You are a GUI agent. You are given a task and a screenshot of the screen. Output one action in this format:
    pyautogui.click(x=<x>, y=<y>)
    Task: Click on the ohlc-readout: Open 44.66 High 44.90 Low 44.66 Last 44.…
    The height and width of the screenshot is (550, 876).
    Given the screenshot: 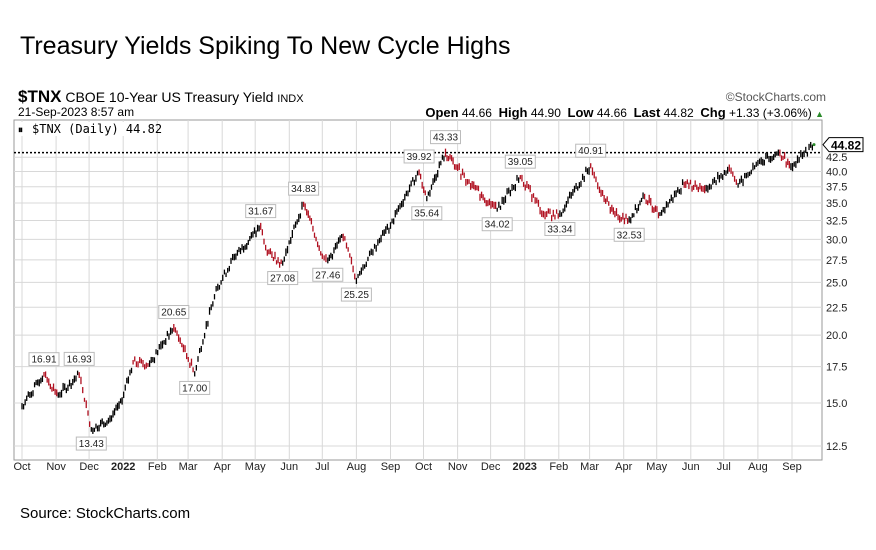 What is the action you would take?
    pyautogui.click(x=624, y=112)
    